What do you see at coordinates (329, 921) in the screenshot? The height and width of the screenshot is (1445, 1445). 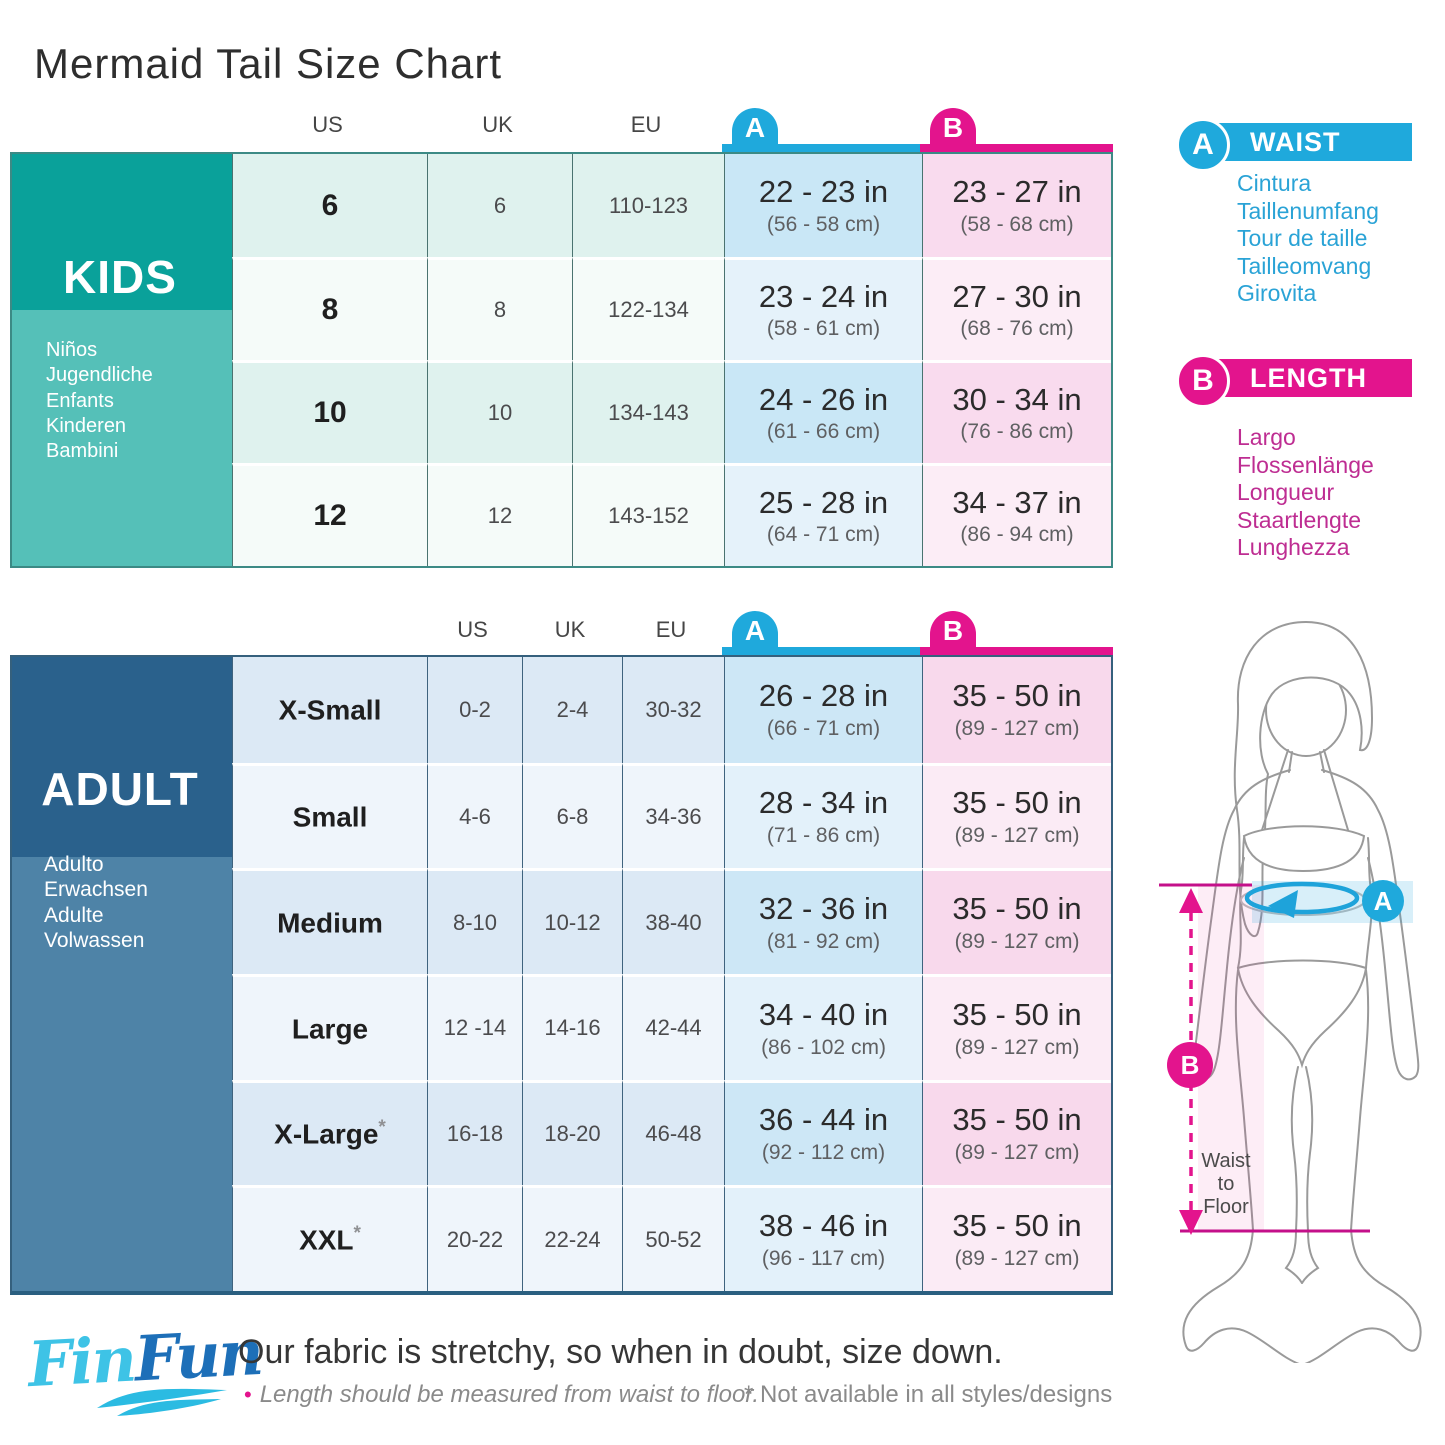 I see `adult-cell-size: Medium` at bounding box center [329, 921].